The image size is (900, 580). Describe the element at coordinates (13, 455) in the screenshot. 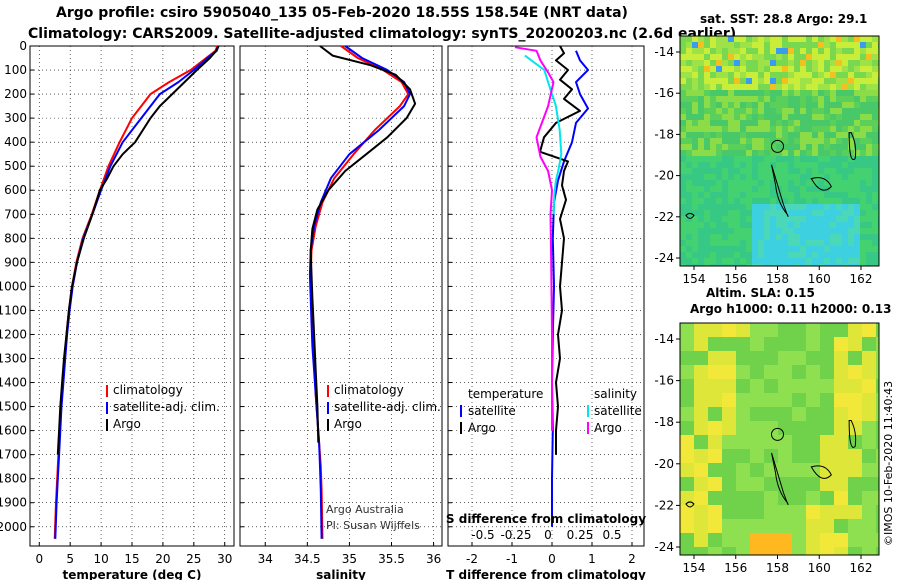

I see `depth-tick-label: 1700` at that location.